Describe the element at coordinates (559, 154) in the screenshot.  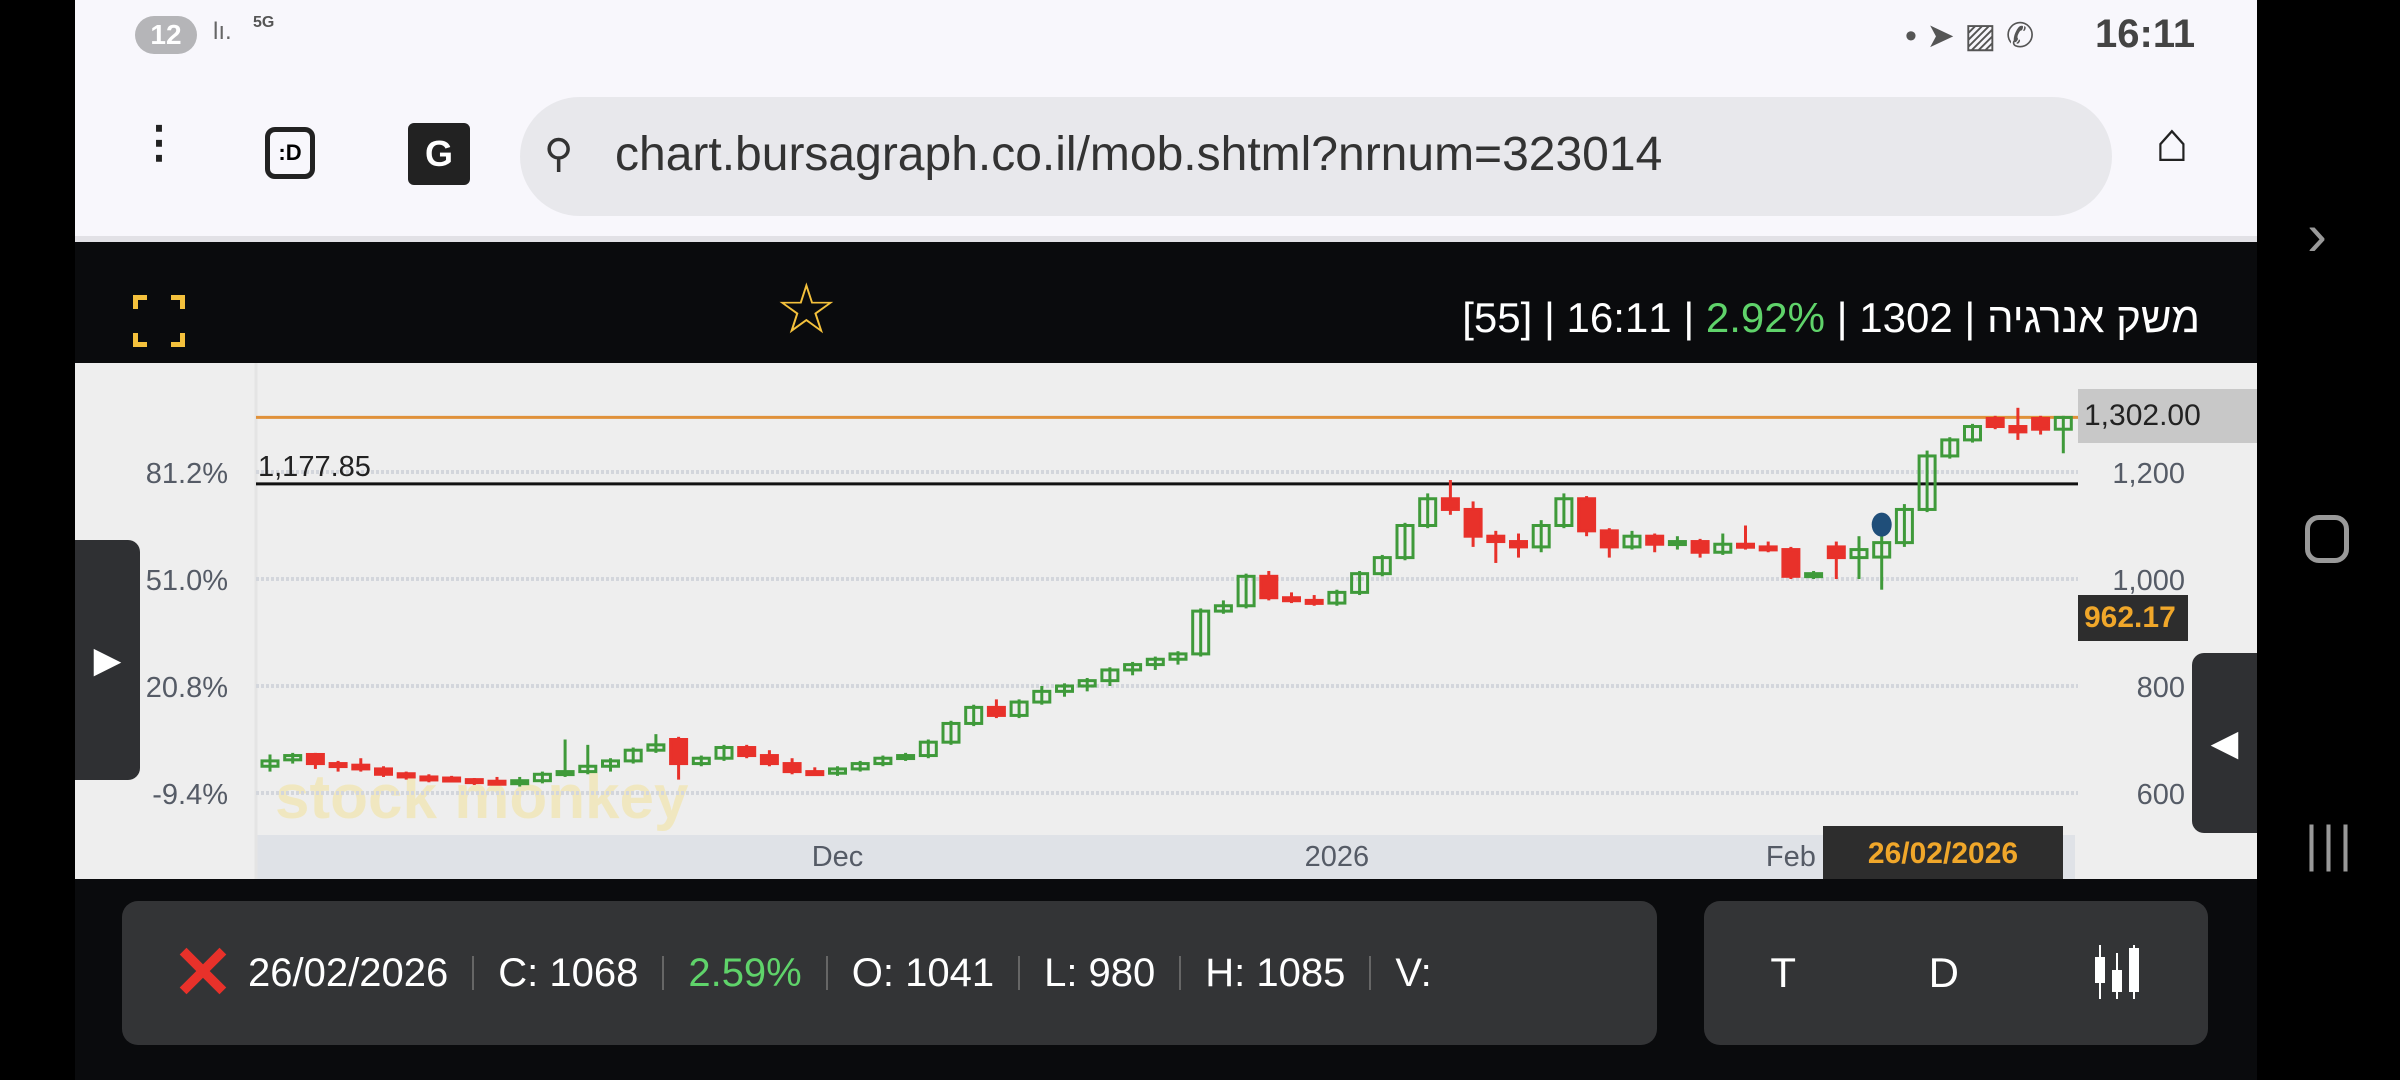
I see `site-settings-icon: ⚲` at that location.